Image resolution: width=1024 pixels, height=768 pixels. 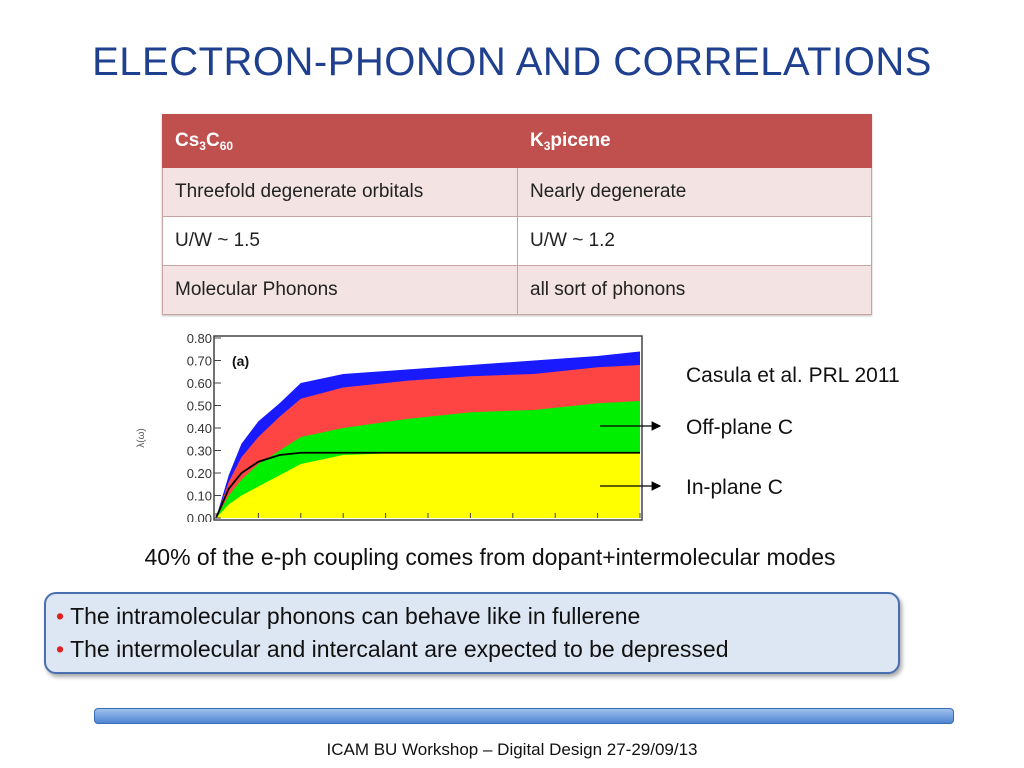 What do you see at coordinates (199, 338) in the screenshot?
I see `y-tick-label: 0.80` at bounding box center [199, 338].